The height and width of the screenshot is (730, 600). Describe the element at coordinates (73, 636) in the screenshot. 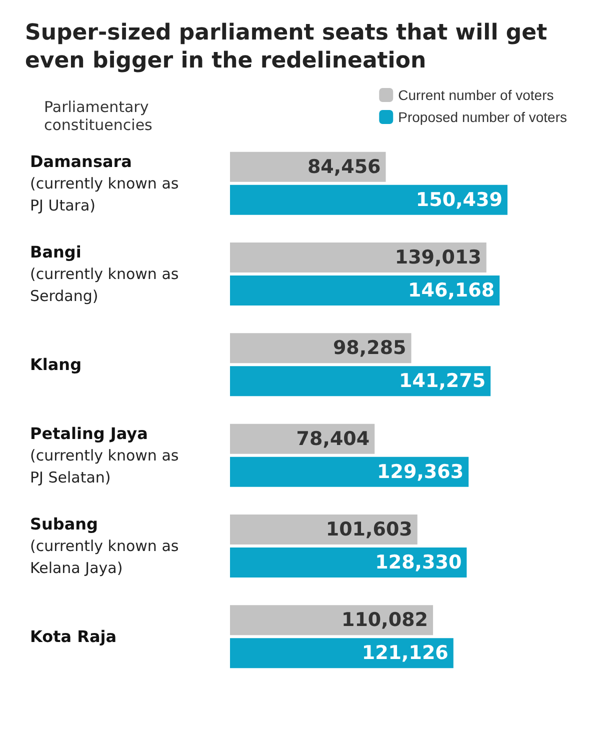

I see `y-tick-label: Kota Raja` at that location.